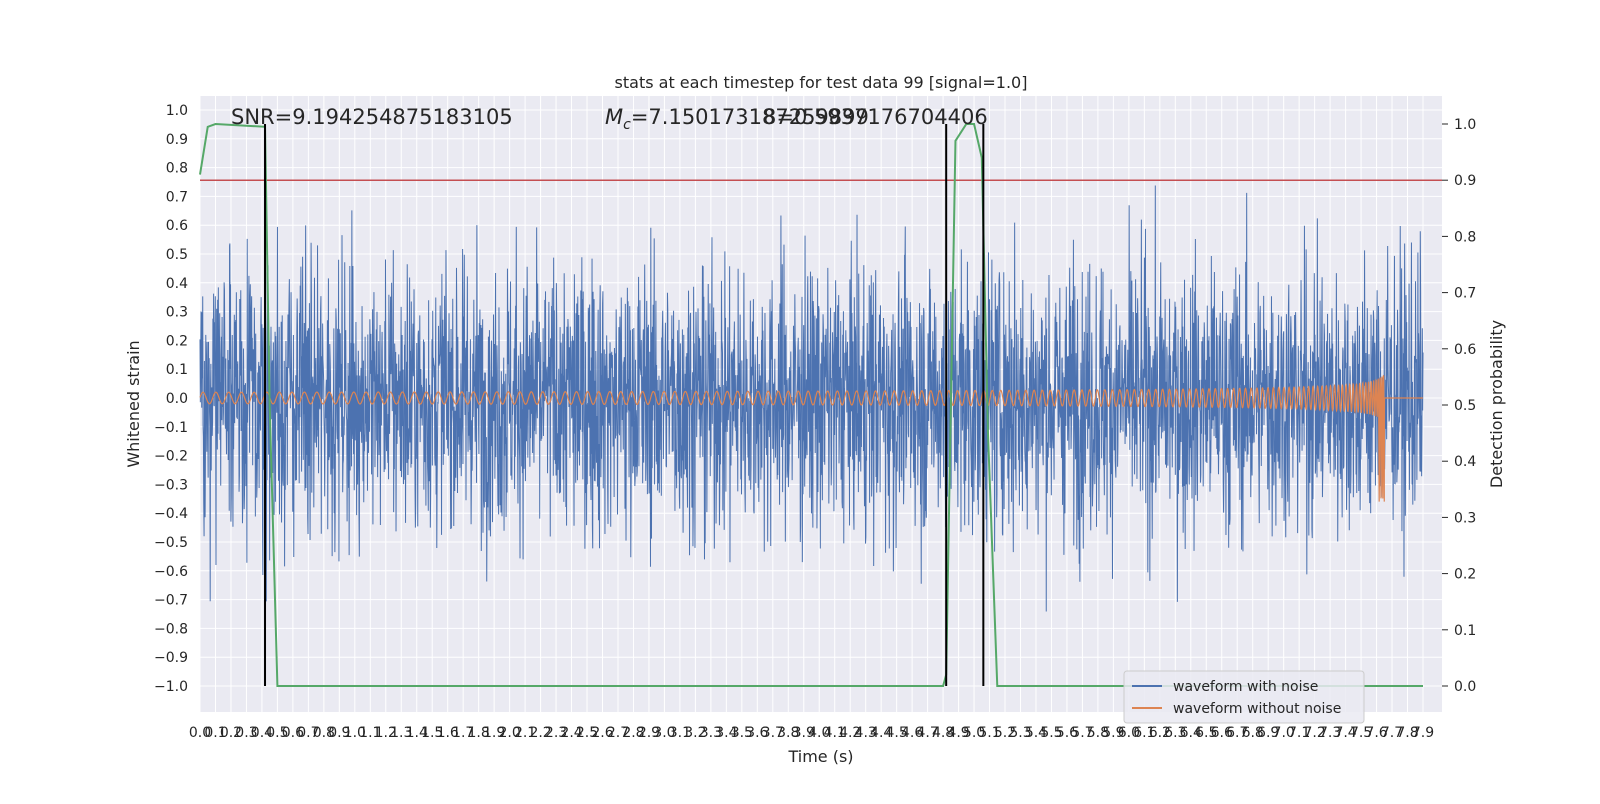 The image size is (1600, 804). What do you see at coordinates (1465, 350) in the screenshot?
I see `right-tick-label: 0.6` at bounding box center [1465, 350].